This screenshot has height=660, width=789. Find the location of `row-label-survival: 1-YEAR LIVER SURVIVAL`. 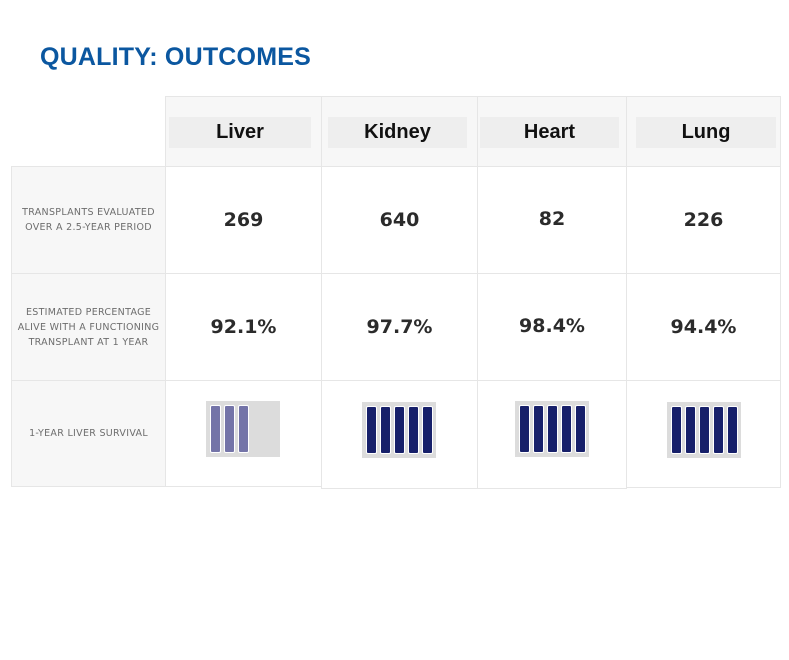

row-label-survival: 1-YEAR LIVER SURVIVAL is located at coordinates (88, 433).